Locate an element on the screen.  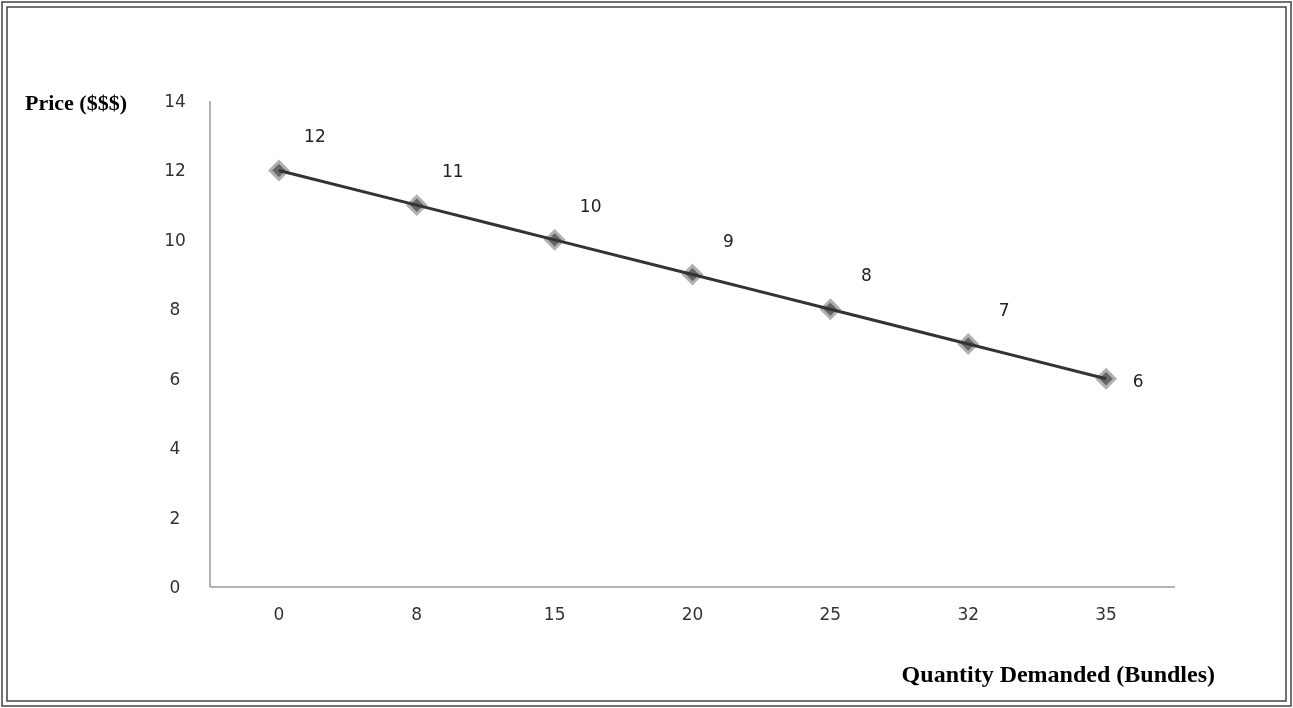
y-tick-label: 2 is located at coordinates (175, 517).